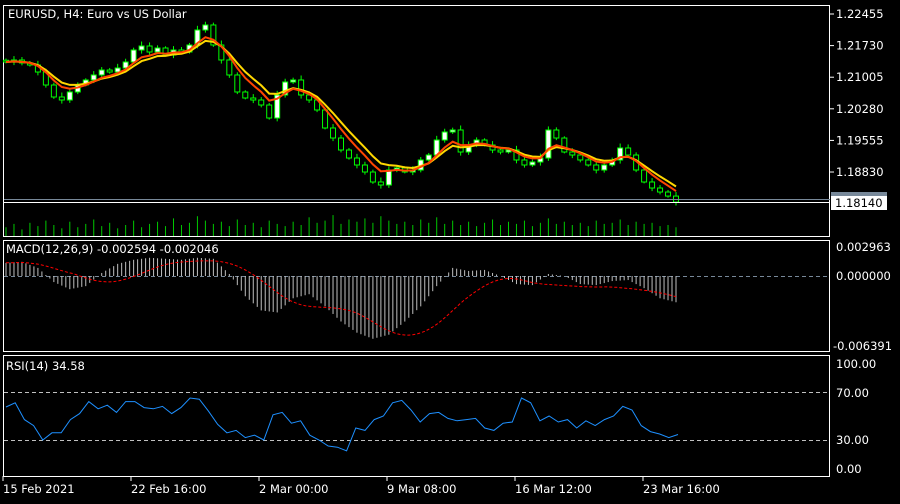  I want to click on time-tick-label: 2 Mar 00:00, so click(293, 489).